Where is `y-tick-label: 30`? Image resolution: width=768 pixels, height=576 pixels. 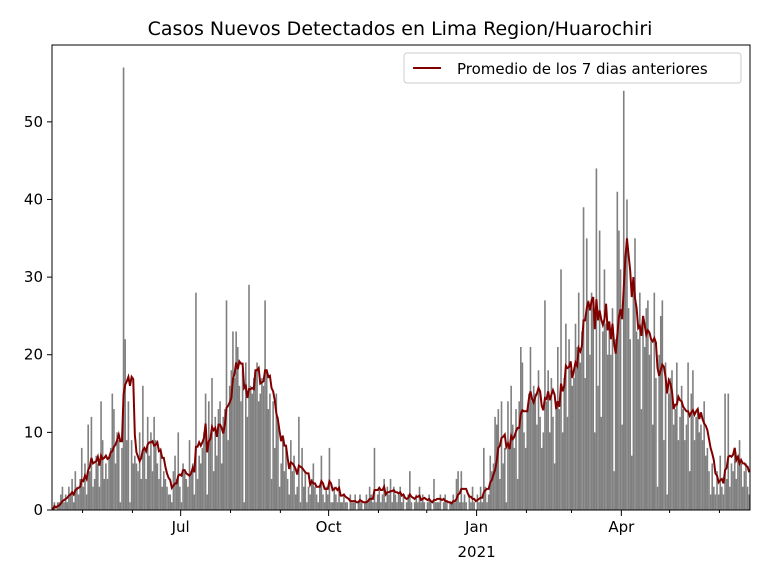
y-tick-label: 30 is located at coordinates (33, 277).